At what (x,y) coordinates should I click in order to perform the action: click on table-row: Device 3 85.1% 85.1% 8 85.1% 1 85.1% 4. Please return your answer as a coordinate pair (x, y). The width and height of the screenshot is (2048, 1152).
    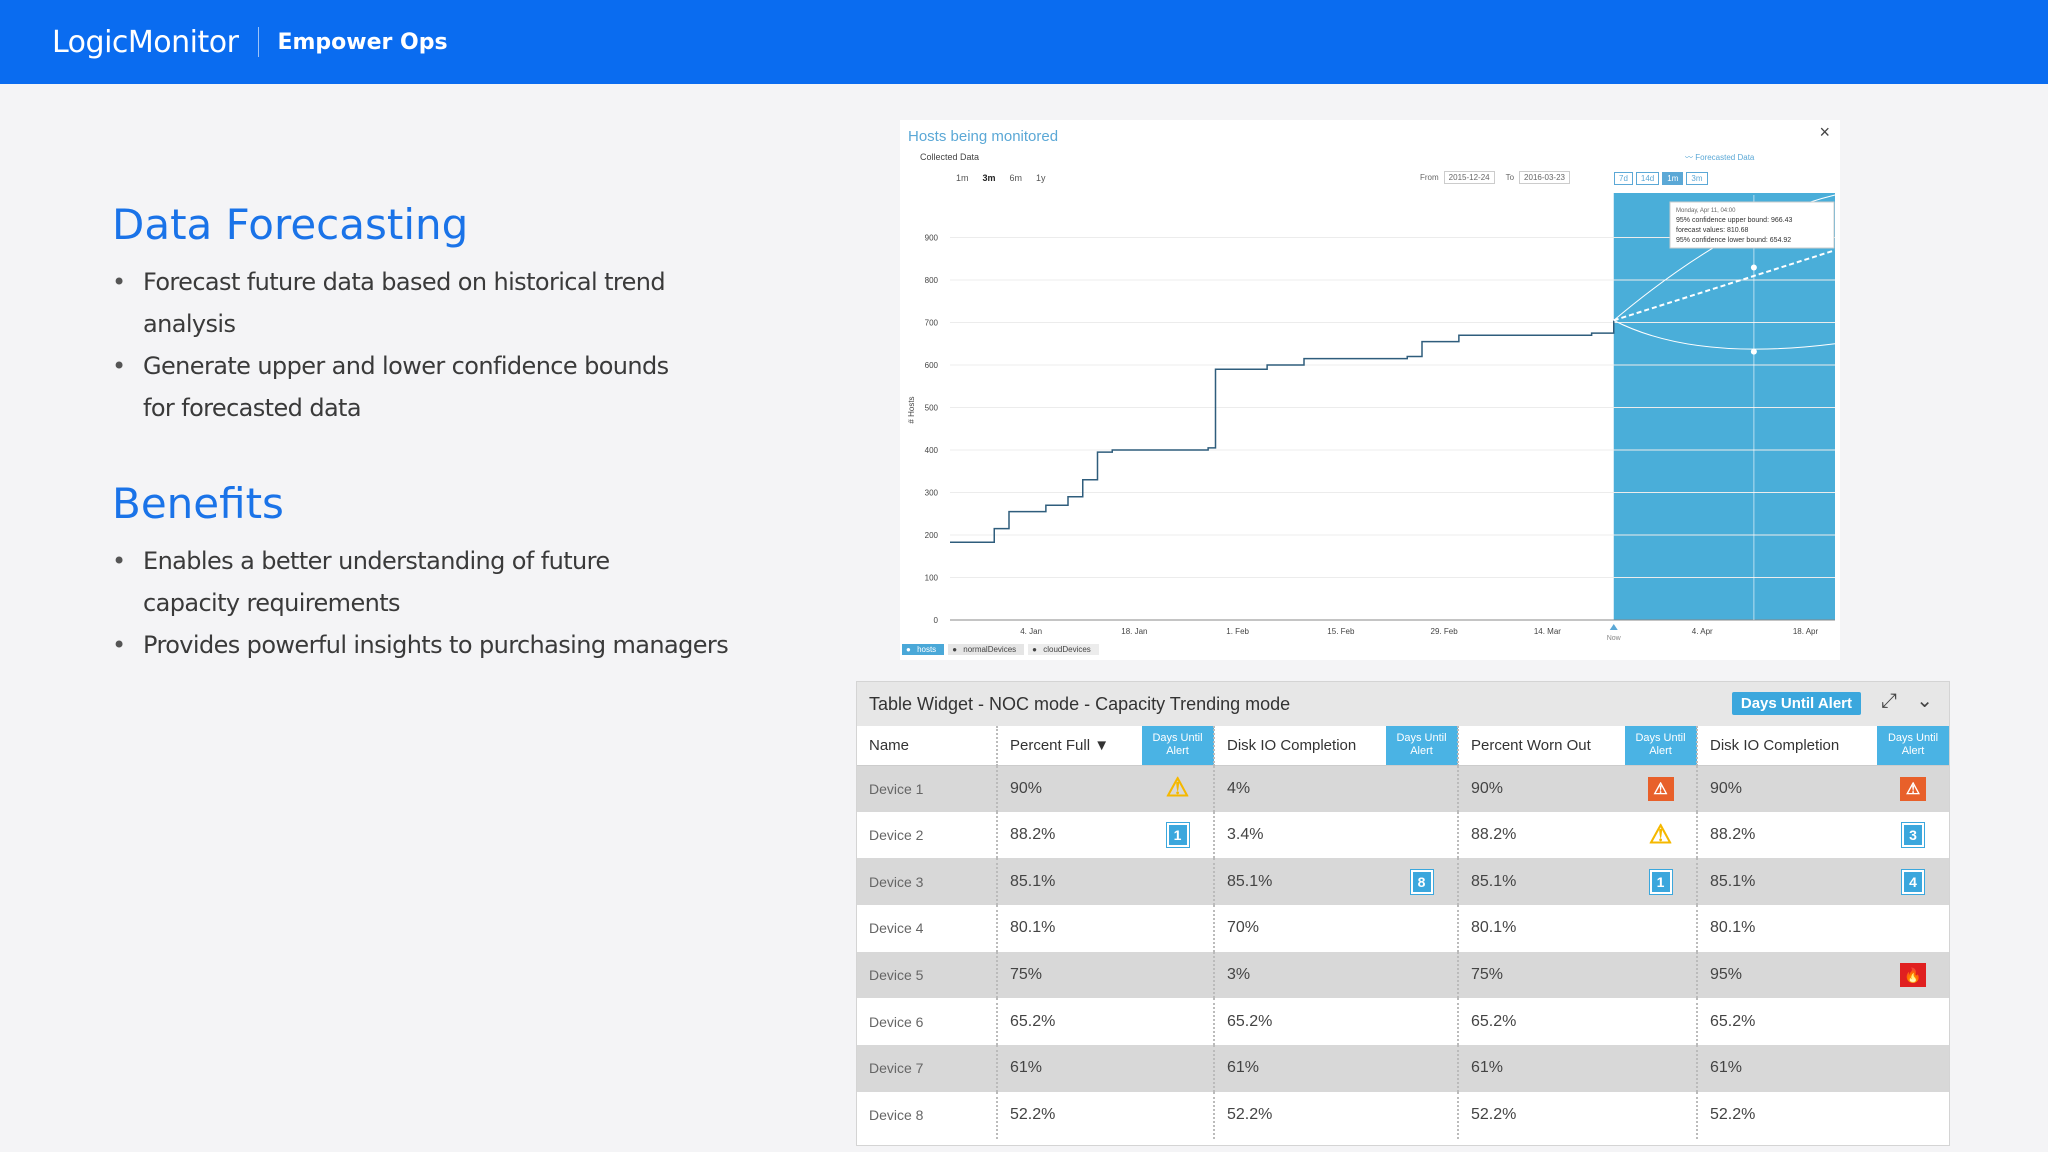
    Looking at the image, I should click on (1403, 882).